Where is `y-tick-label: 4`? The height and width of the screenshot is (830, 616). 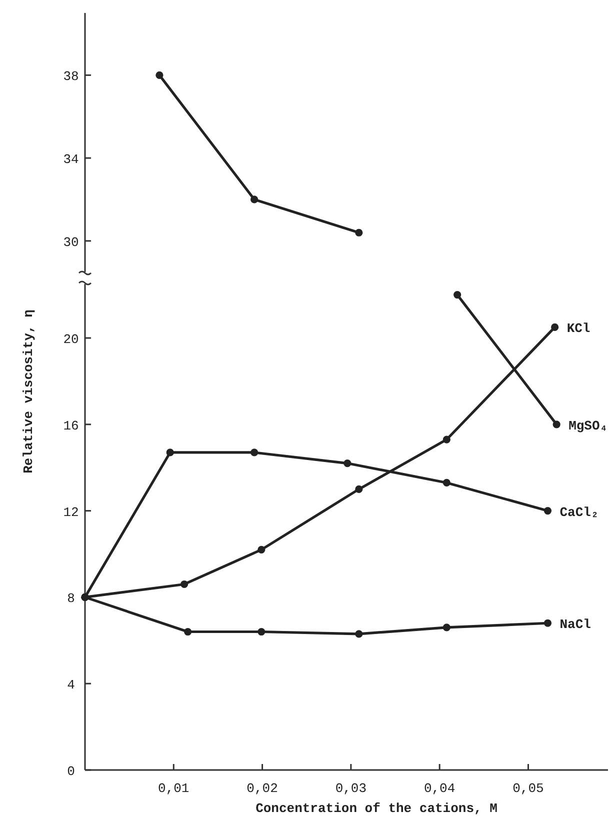 y-tick-label: 4 is located at coordinates (71, 685).